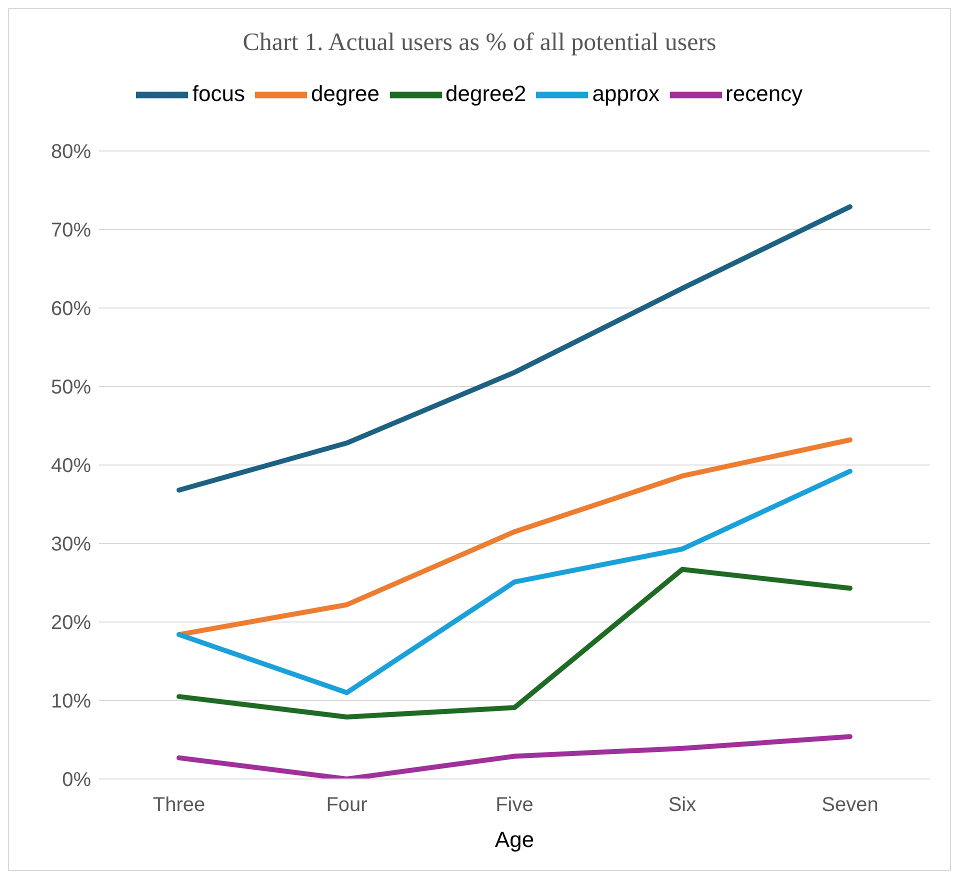 The height and width of the screenshot is (879, 959). I want to click on x-axis-title: Age, so click(514, 839).